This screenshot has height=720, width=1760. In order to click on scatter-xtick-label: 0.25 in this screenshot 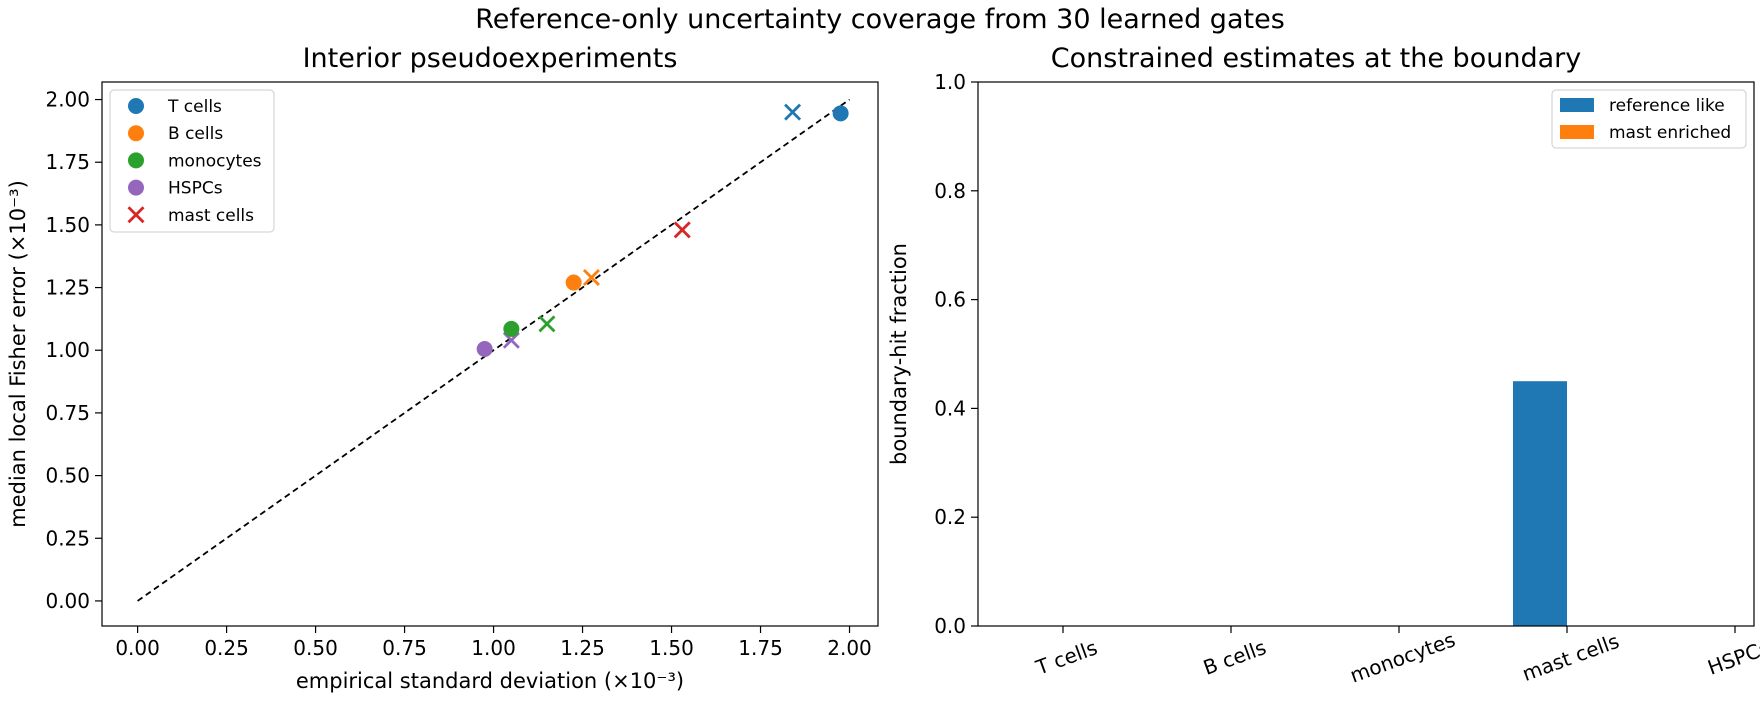, I will do `click(226, 648)`.